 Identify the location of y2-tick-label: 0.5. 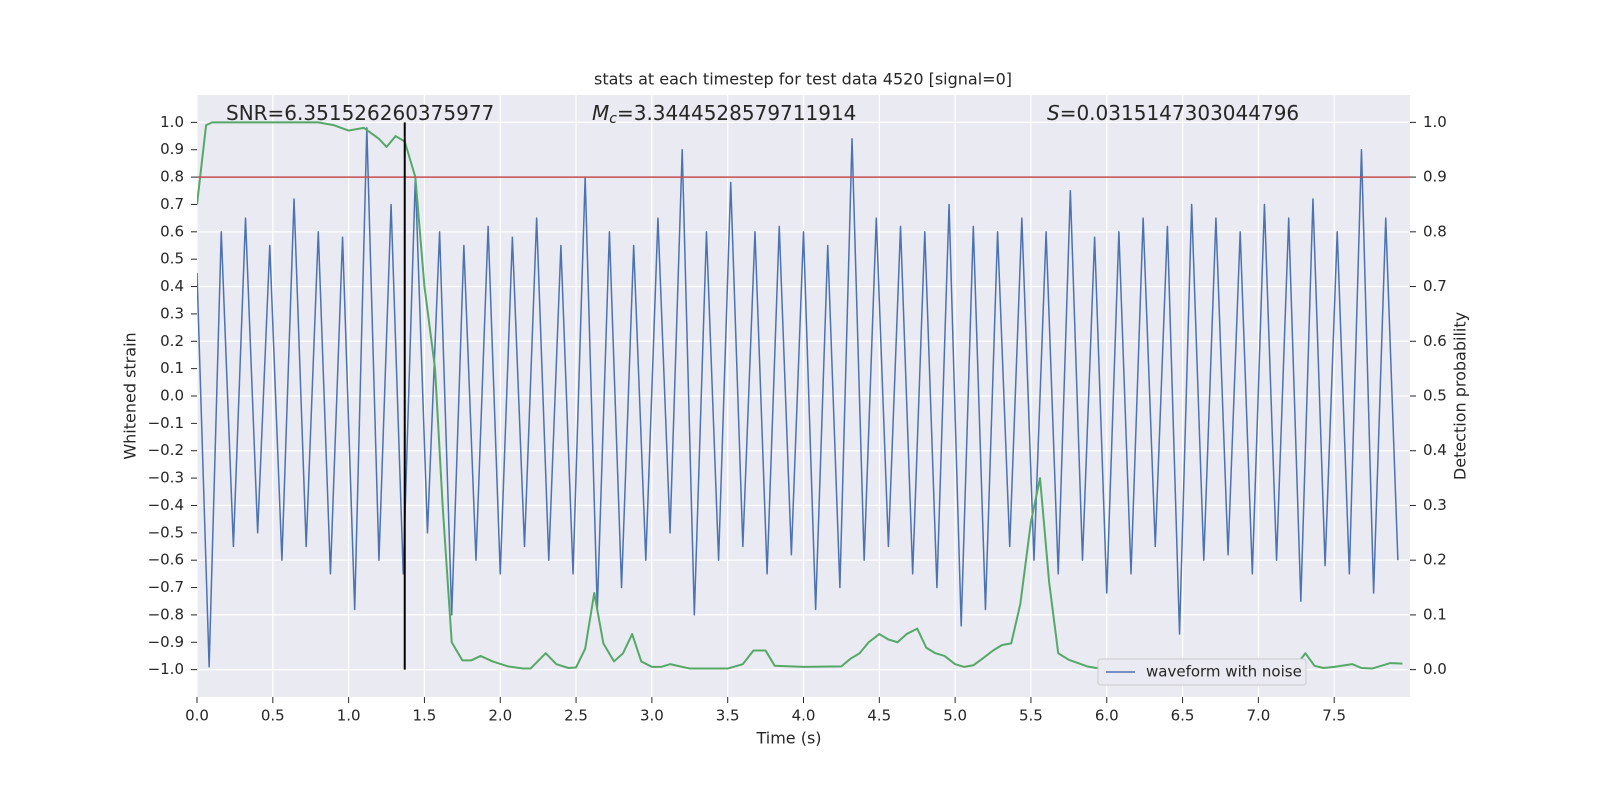
(1435, 396).